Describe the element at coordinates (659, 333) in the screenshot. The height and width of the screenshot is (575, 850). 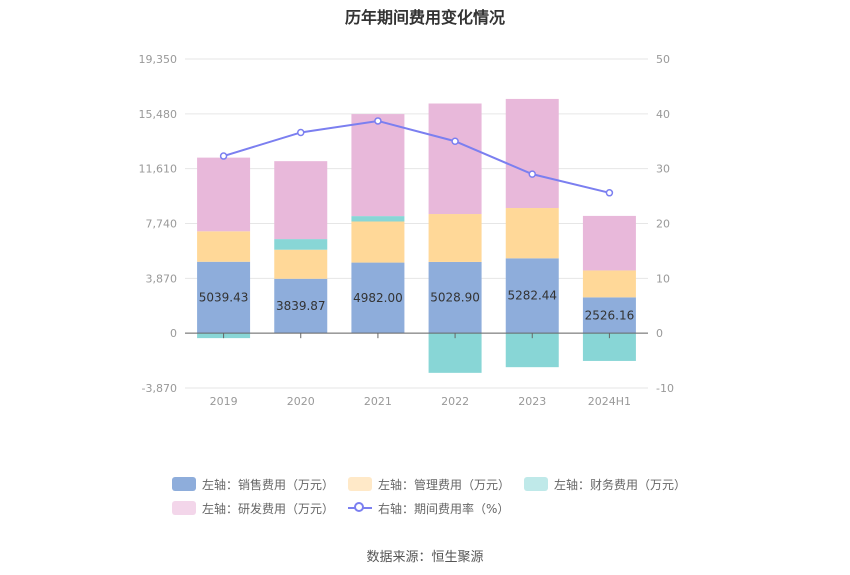
I see `right-tick-label: 0` at that location.